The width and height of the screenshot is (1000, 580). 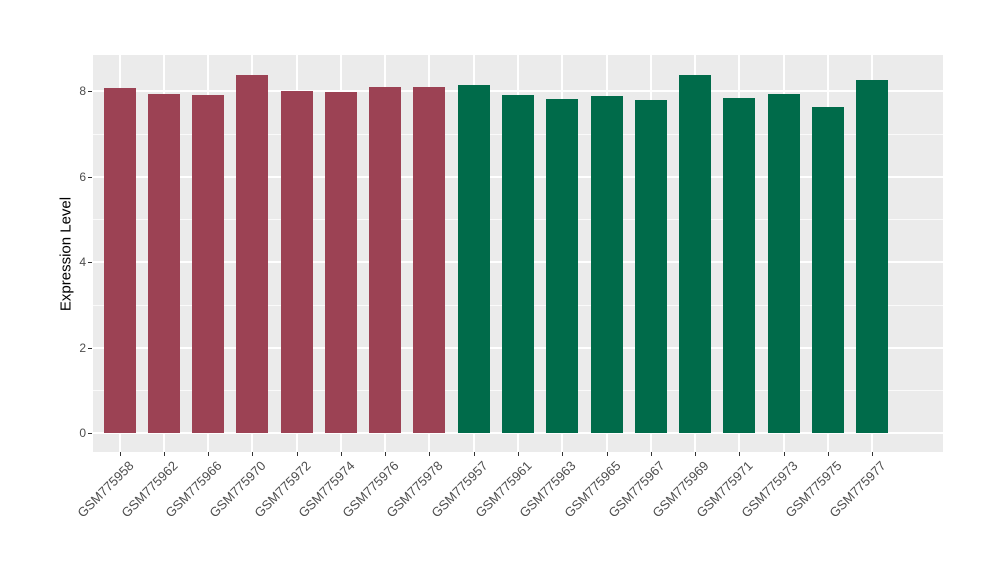 What do you see at coordinates (562, 265) in the screenshot?
I see `bar-gsm775963` at bounding box center [562, 265].